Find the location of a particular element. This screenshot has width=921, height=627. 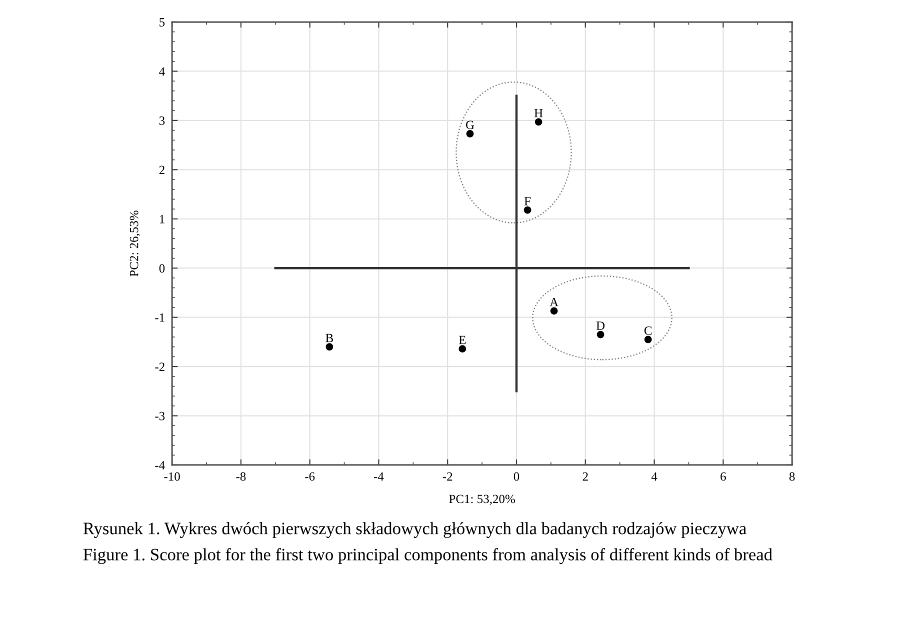

y-tick-label: -2 is located at coordinates (159, 366).